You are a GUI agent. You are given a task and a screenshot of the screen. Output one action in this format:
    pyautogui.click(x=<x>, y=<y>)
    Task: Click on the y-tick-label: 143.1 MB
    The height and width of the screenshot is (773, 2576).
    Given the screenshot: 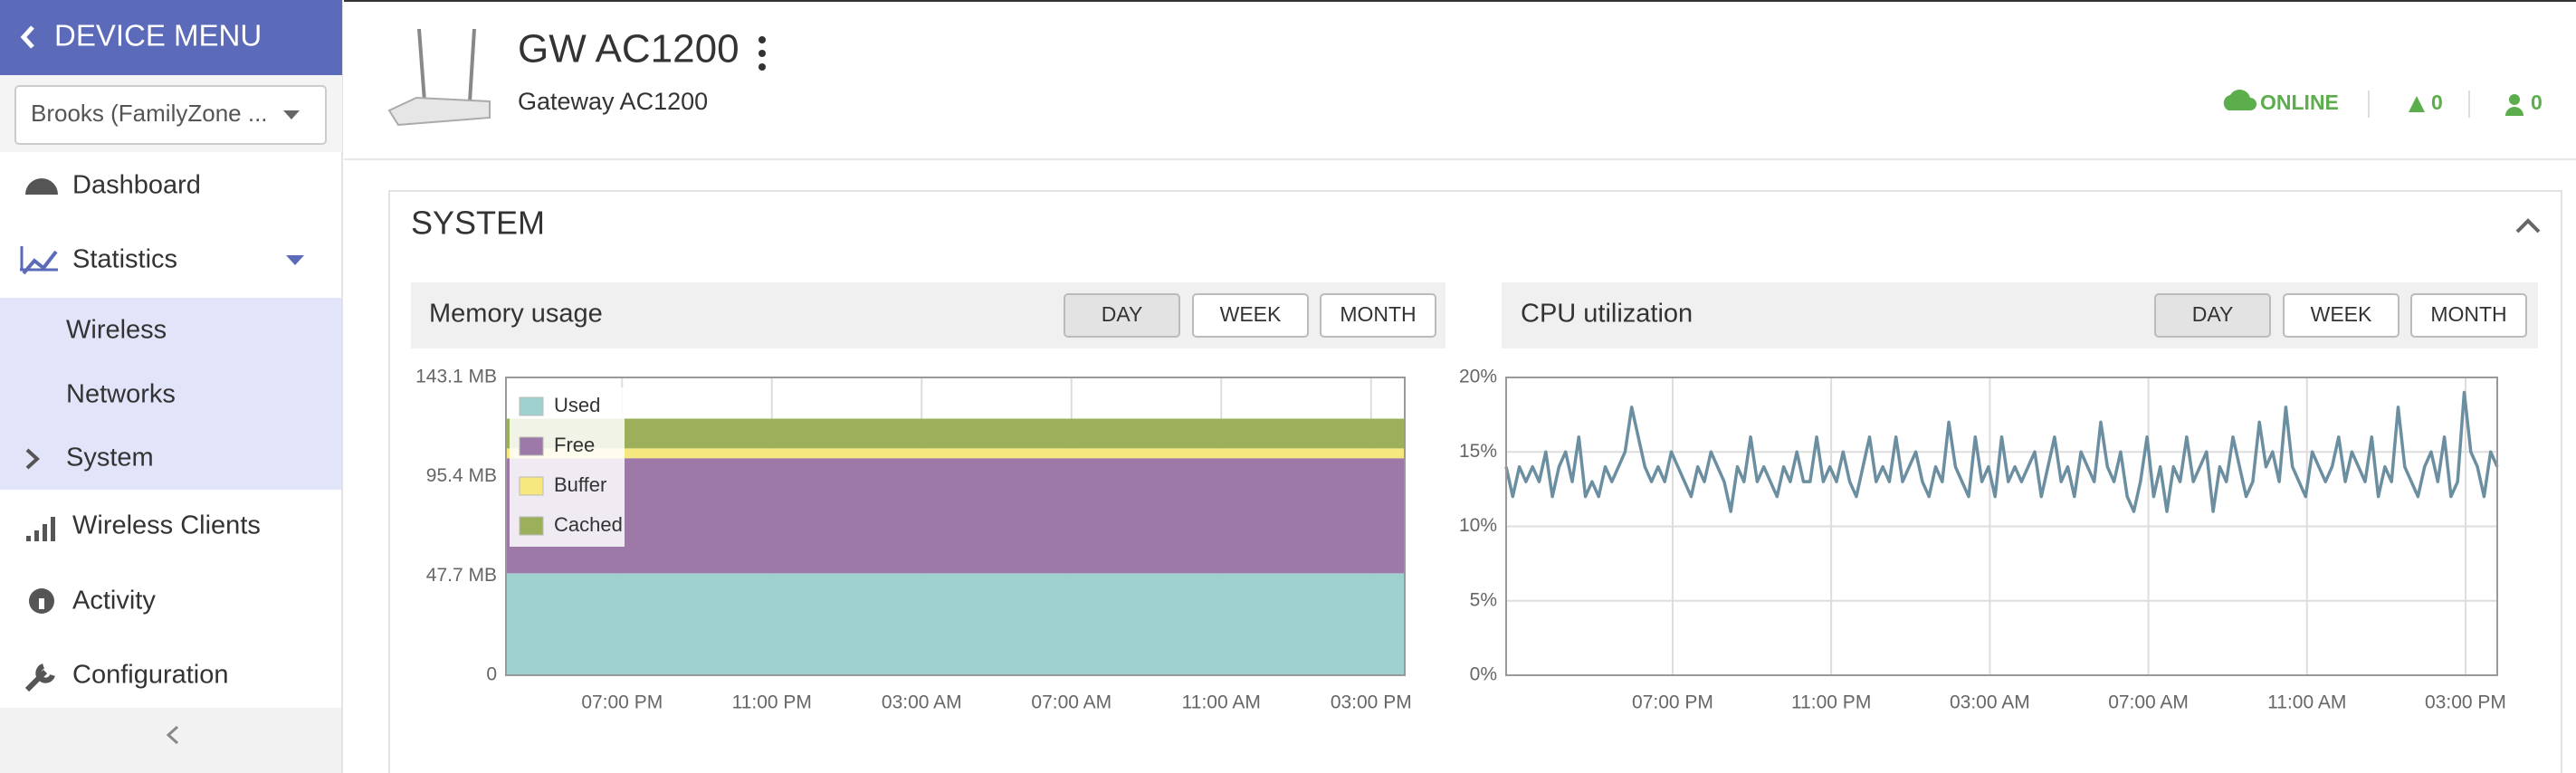 What is the action you would take?
    pyautogui.click(x=456, y=377)
    